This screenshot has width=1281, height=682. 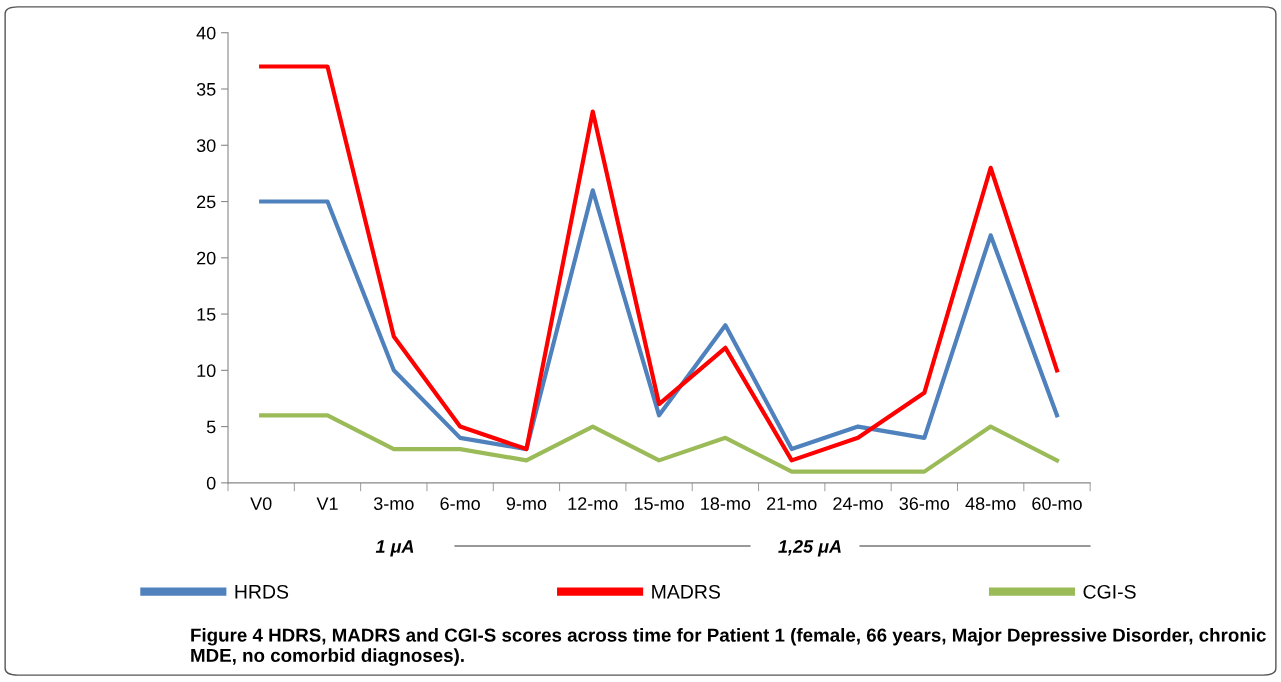 I want to click on x-tick-label: V1, so click(x=327, y=503).